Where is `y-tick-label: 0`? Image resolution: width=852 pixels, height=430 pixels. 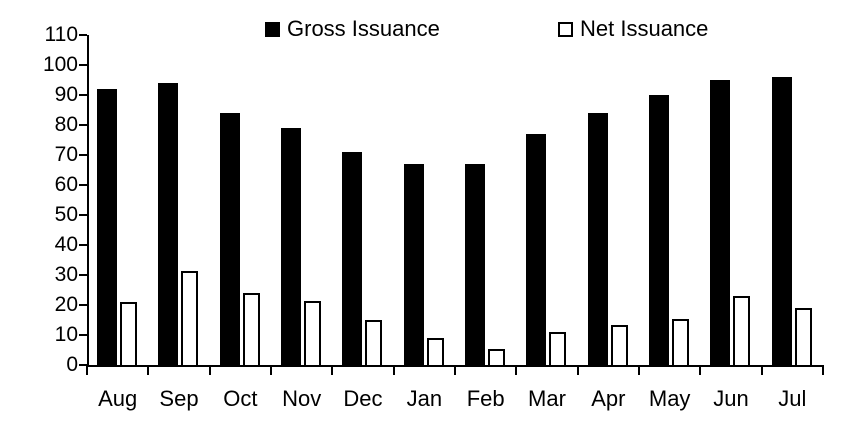
y-tick-label: 0 is located at coordinates (72, 364).